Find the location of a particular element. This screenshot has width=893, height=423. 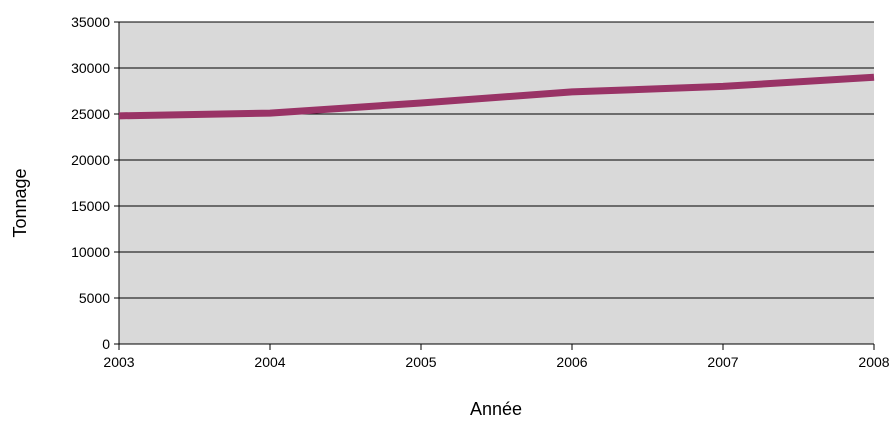

y-tick-label: 5000 is located at coordinates (94, 298).